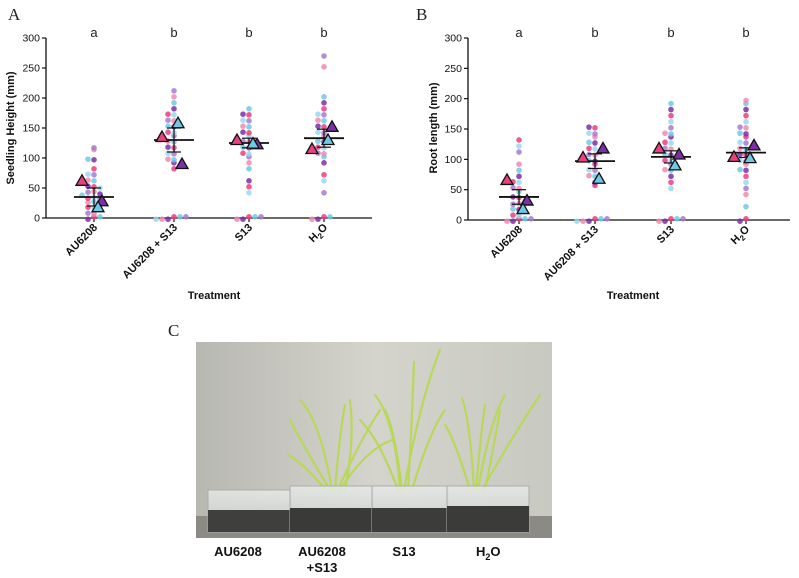 Image resolution: width=799 pixels, height=578 pixels. Describe the element at coordinates (11, 127) in the screenshot. I see `panel-a-ylabel: Seedling Height (mm)` at that location.